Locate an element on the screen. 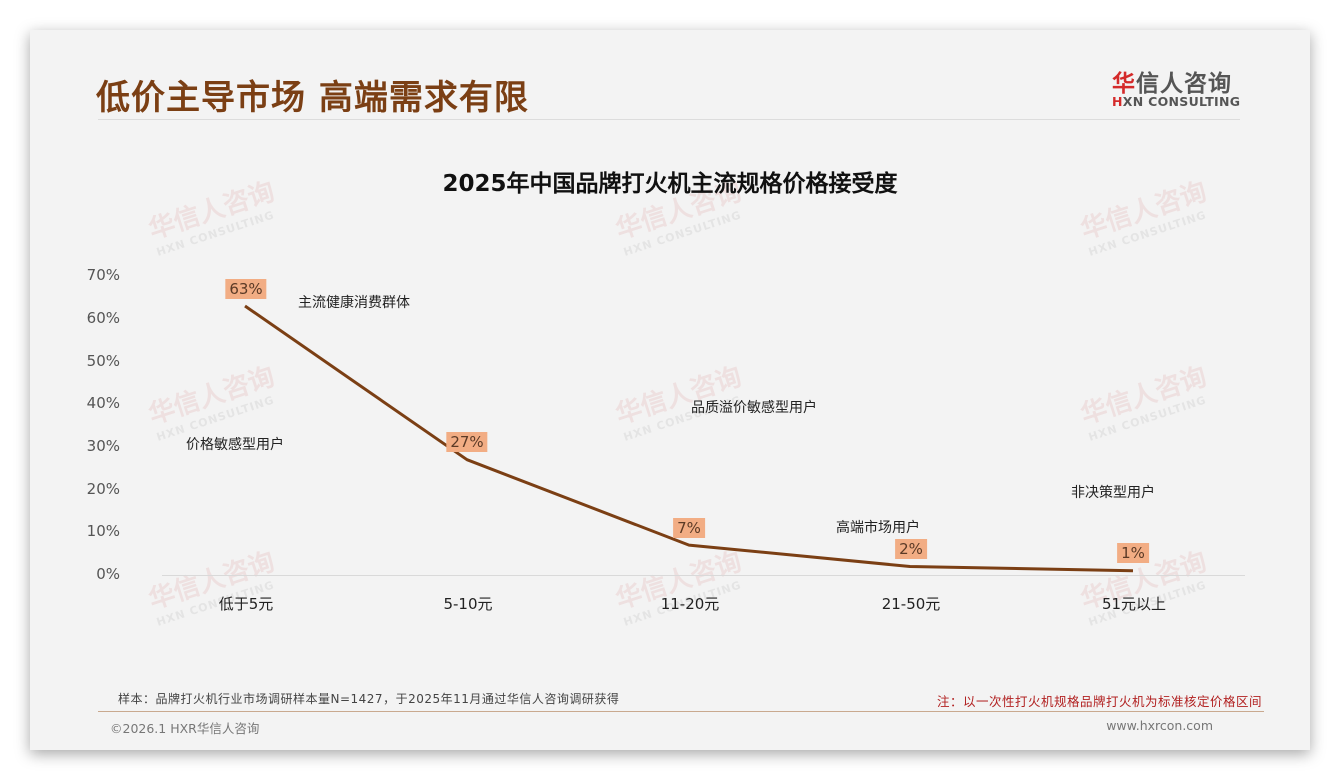 This screenshot has height=780, width=1340. methodology-note: 注：以一次性打火机规格品牌打火机为标准核定价格区间 is located at coordinates (1099, 701).